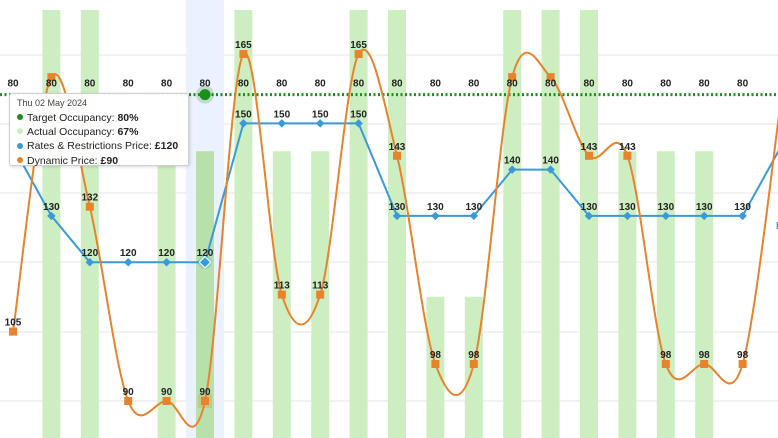  Describe the element at coordinates (109, 160) in the screenshot. I see `tooltip-value: £90` at that location.